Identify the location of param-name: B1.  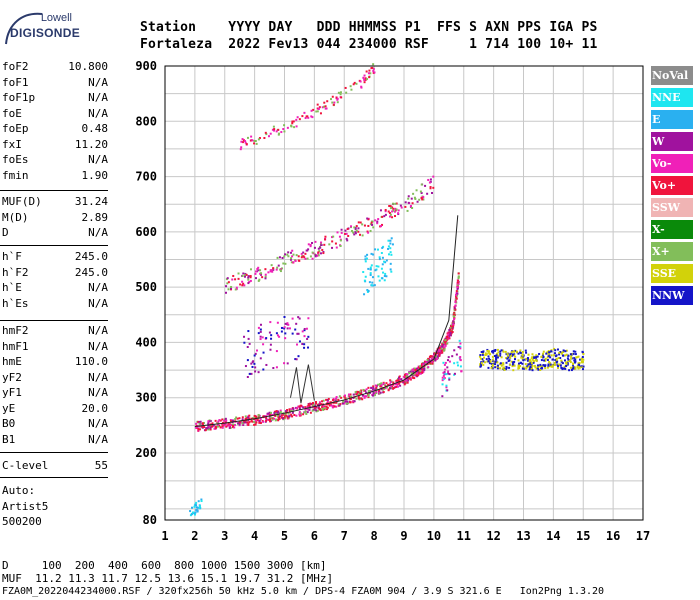
(9, 439).